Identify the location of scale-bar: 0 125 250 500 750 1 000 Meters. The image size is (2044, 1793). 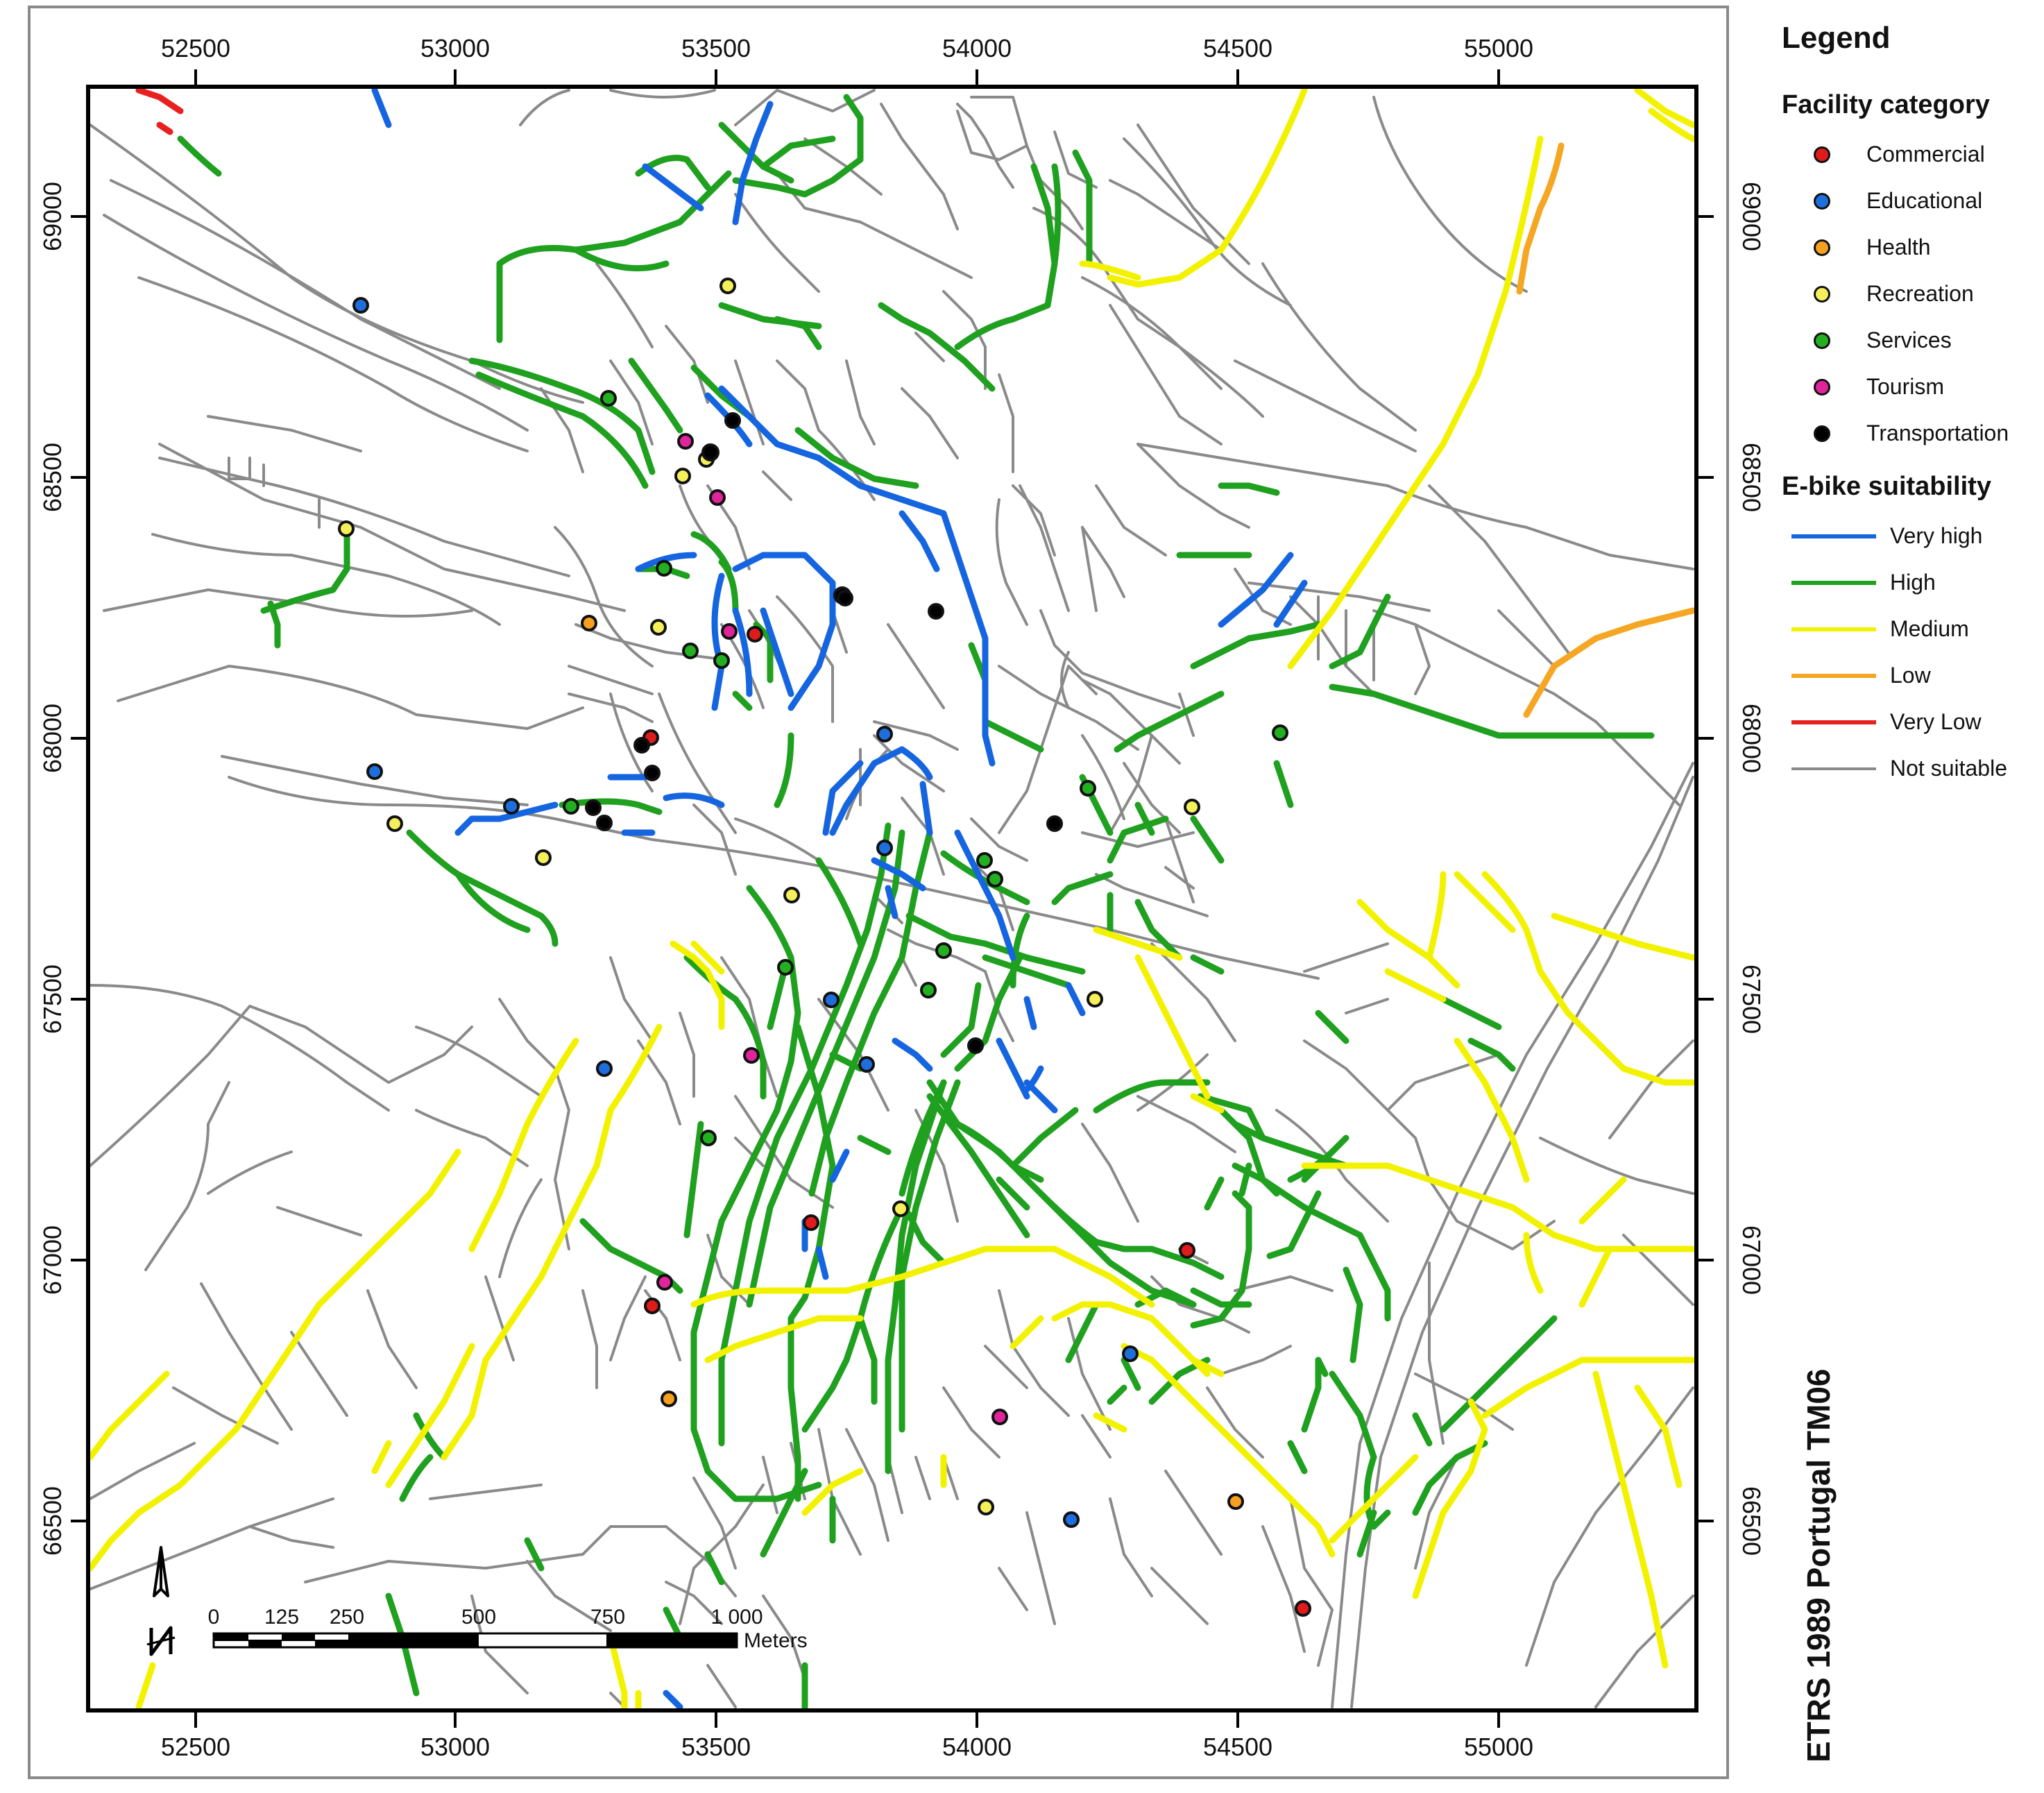
(508, 1629).